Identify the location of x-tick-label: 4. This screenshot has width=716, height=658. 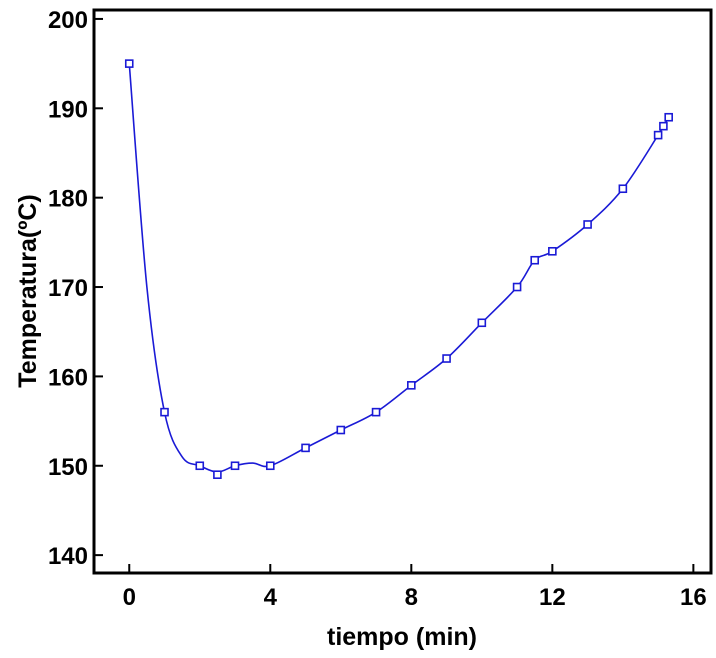
(271, 597).